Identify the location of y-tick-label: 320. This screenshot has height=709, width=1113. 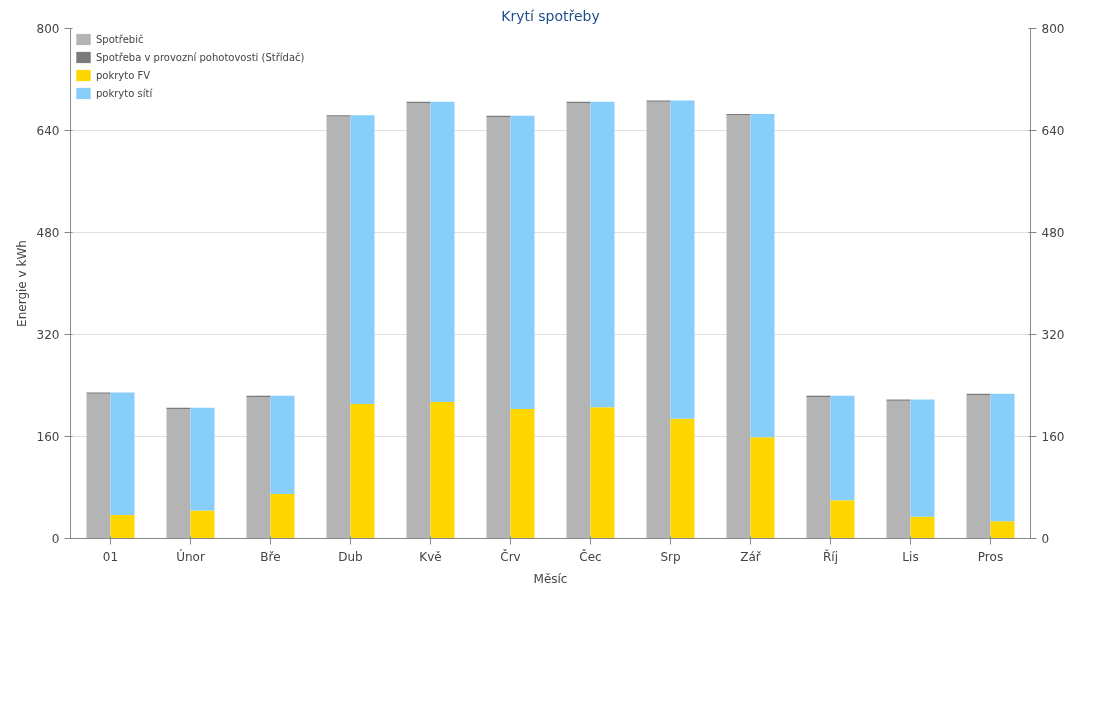
(48, 335).